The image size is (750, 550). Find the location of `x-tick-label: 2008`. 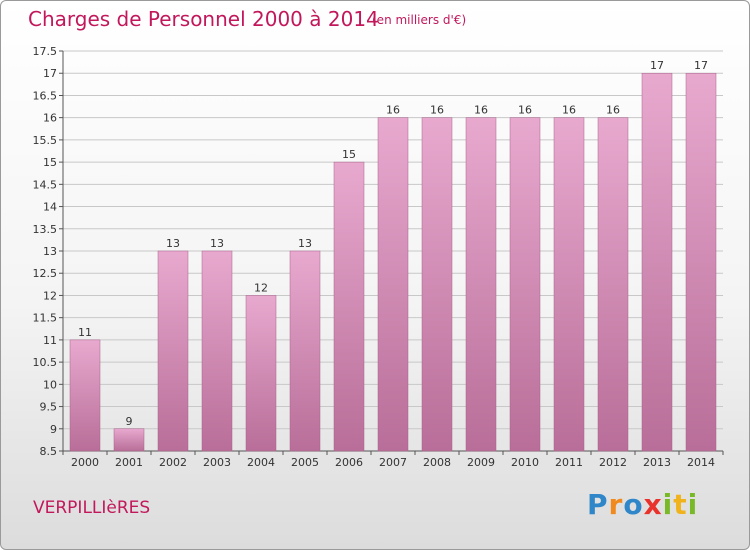

x-tick-label: 2008 is located at coordinates (437, 462).